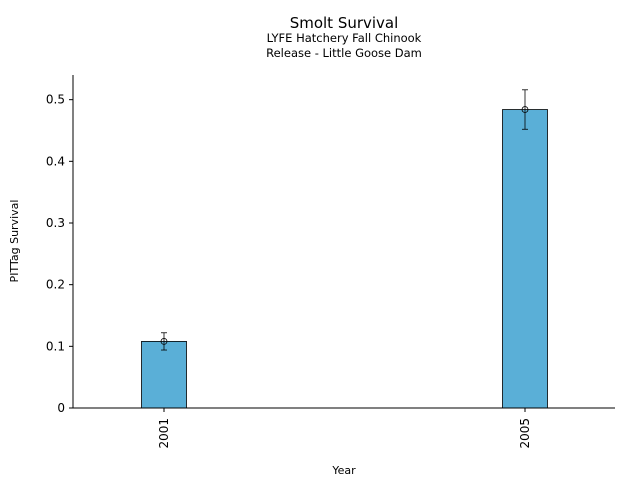  What do you see at coordinates (55, 223) in the screenshot?
I see `y-tick-label: 0.3` at bounding box center [55, 223].